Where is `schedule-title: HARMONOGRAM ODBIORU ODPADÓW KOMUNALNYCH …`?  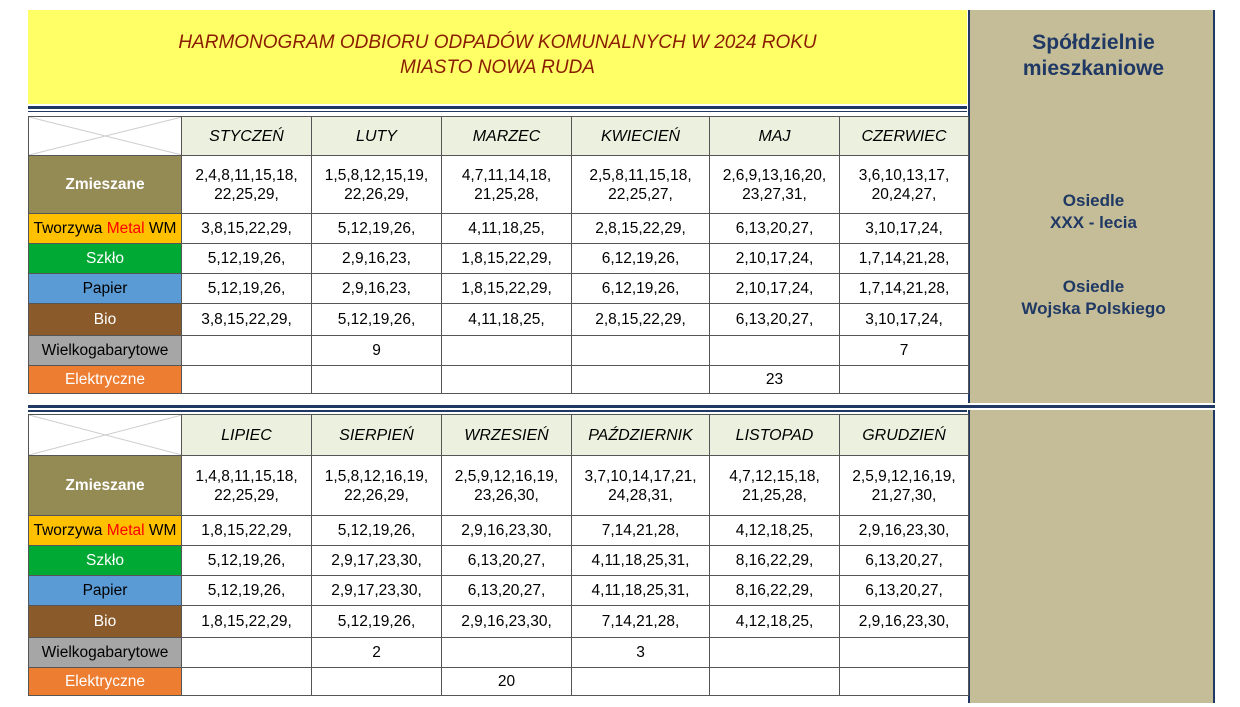 schedule-title: HARMONOGRAM ODBIORU ODPADÓW KOMUNALNYCH … is located at coordinates (497, 57).